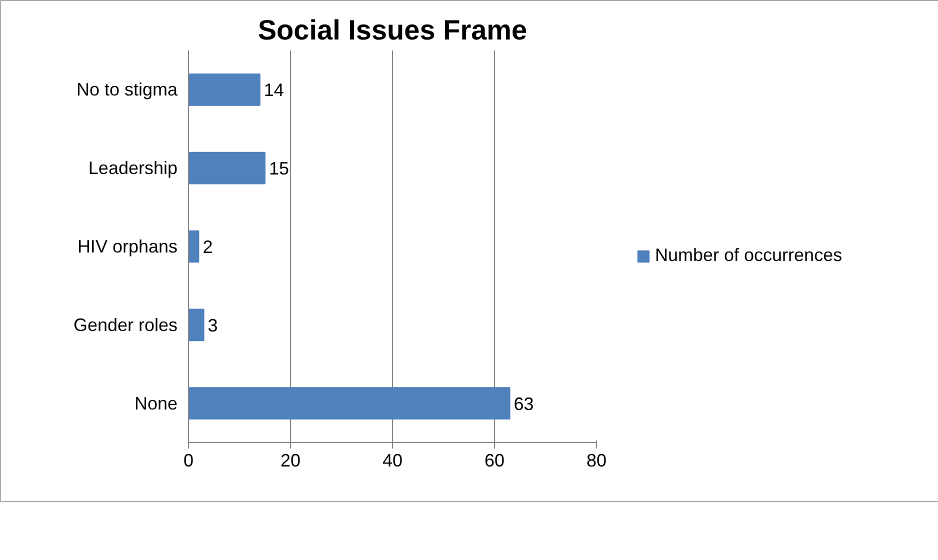 This screenshot has height=560, width=938. What do you see at coordinates (274, 90) in the screenshot?
I see `data-label: 14` at bounding box center [274, 90].